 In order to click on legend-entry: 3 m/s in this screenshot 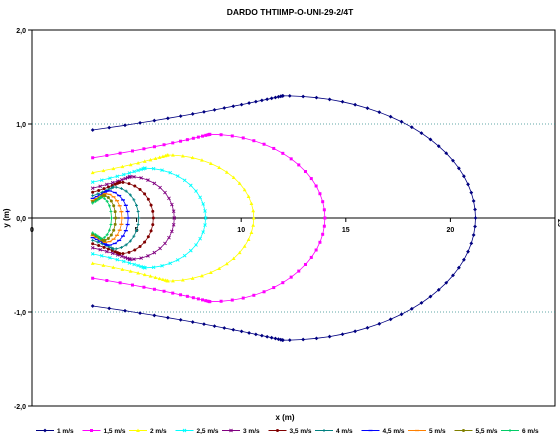, I will do `click(241, 431)`.